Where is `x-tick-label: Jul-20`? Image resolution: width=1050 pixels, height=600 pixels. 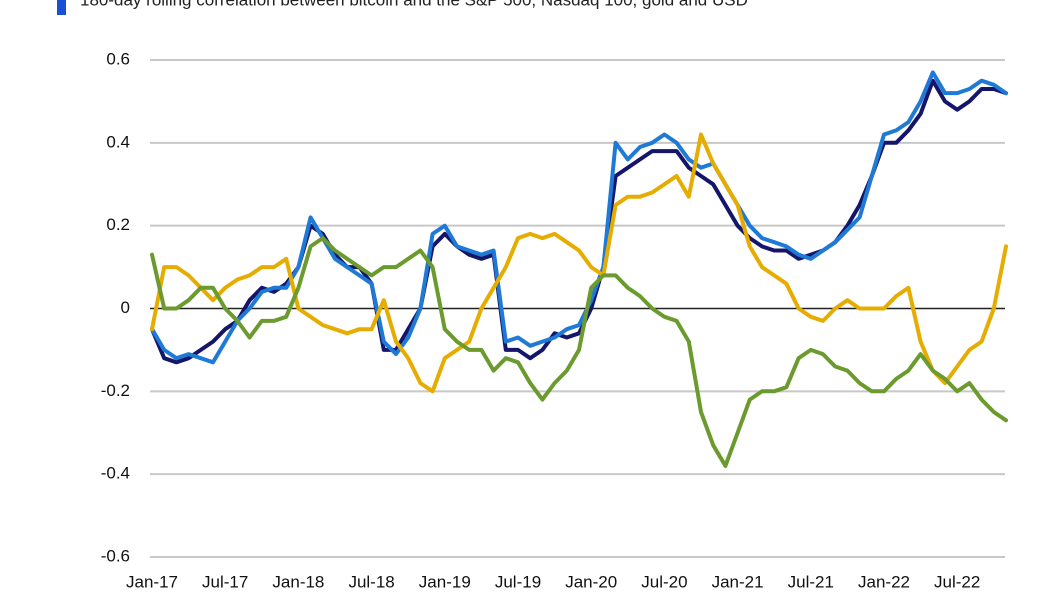
x-tick-label: Jul-20 is located at coordinates (664, 581).